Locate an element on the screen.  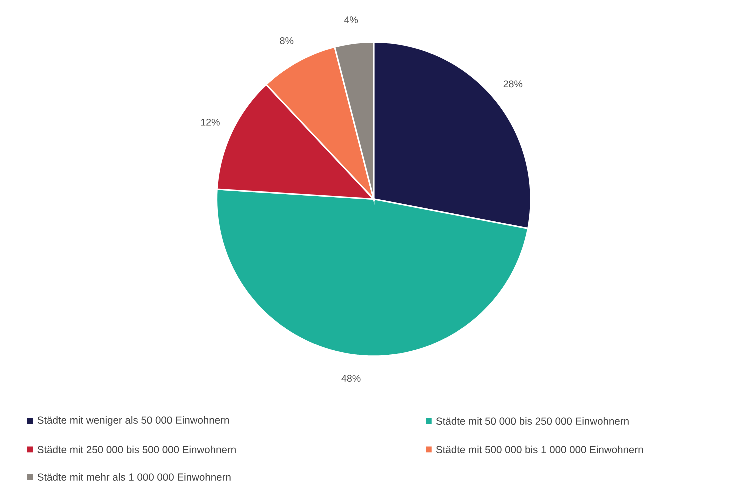
legend-label: Städte mit mehr als 1 000 000 Einwohnern is located at coordinates (134, 477).